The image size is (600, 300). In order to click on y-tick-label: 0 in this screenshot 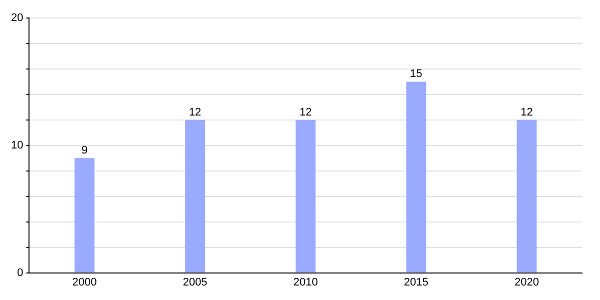, I will do `click(20, 272)`.